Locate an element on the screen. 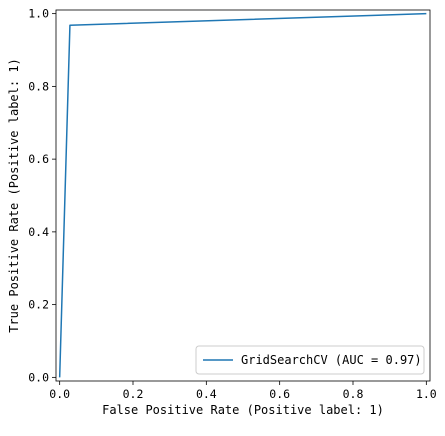 Image resolution: width=445 pixels, height=436 pixels. x-tick-label: 1.0 is located at coordinates (426, 394).